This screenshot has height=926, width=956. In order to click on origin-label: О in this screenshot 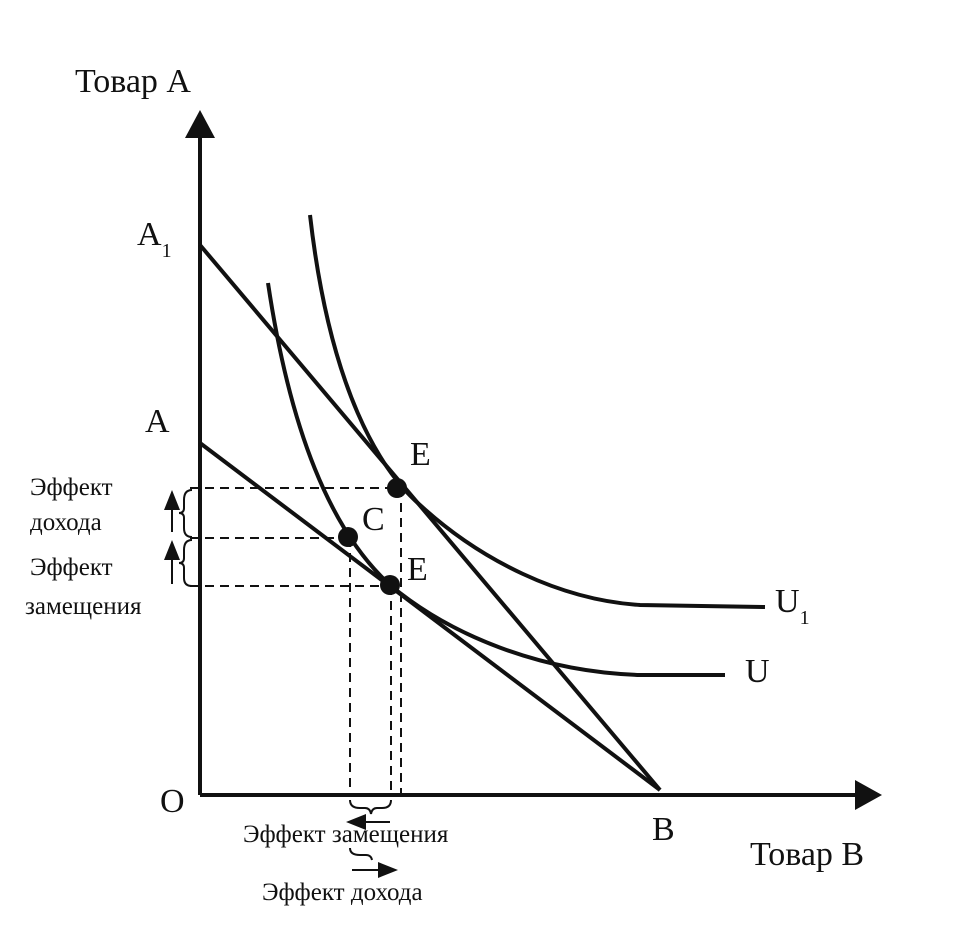, I will do `click(172, 801)`.